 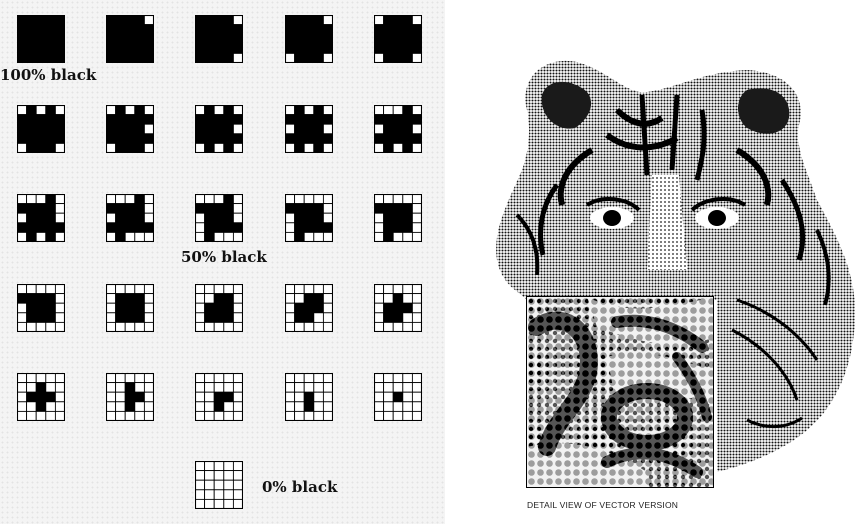 I want to click on label-0-percent-black: 0% black, so click(x=300, y=487).